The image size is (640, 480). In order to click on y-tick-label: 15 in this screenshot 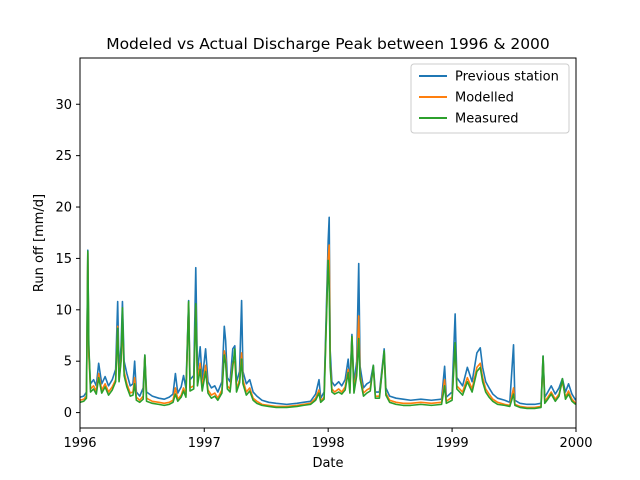, I will do `click(63, 259)`.